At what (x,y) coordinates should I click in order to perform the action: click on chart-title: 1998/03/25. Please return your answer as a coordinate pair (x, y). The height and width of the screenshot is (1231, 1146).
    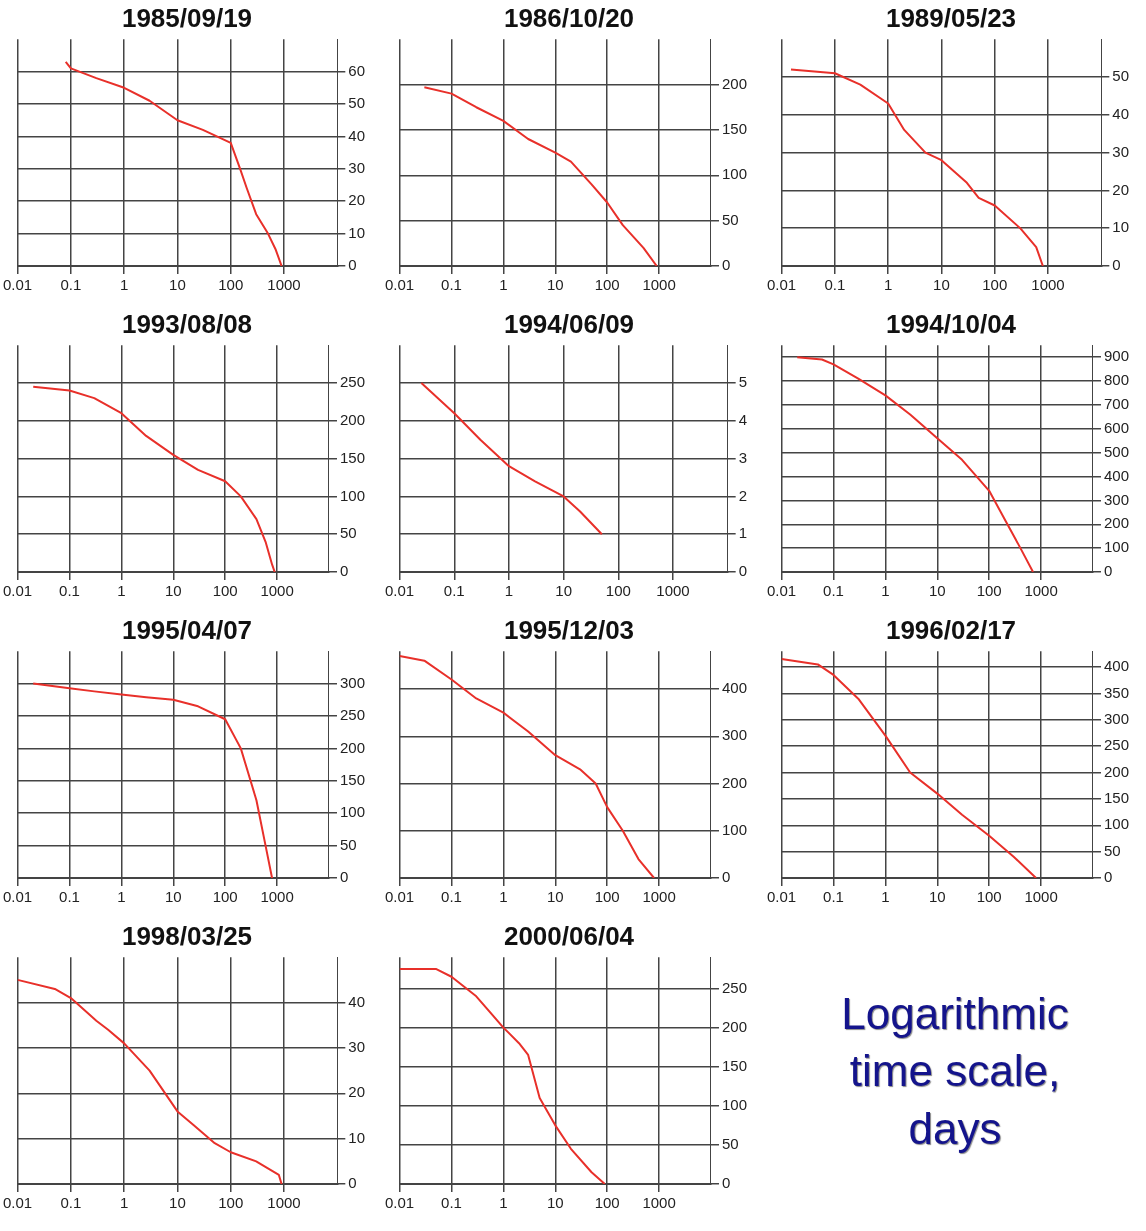
    Looking at the image, I should click on (187, 935).